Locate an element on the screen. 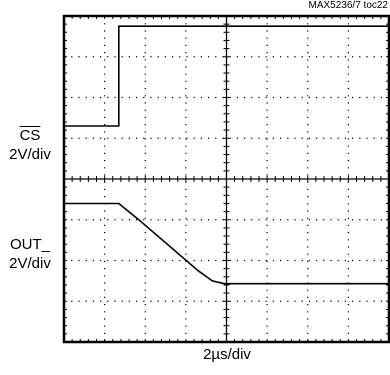 The height and width of the screenshot is (375, 390). cs-name: CS is located at coordinates (30, 135).